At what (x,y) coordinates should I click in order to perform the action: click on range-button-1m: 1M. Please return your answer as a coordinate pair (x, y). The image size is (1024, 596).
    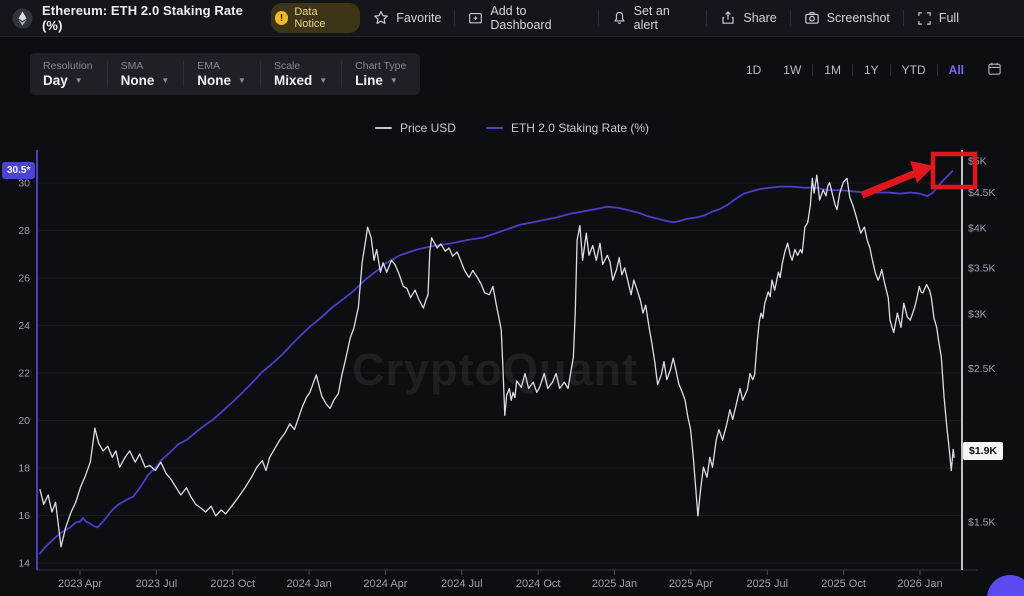
    Looking at the image, I should click on (832, 70).